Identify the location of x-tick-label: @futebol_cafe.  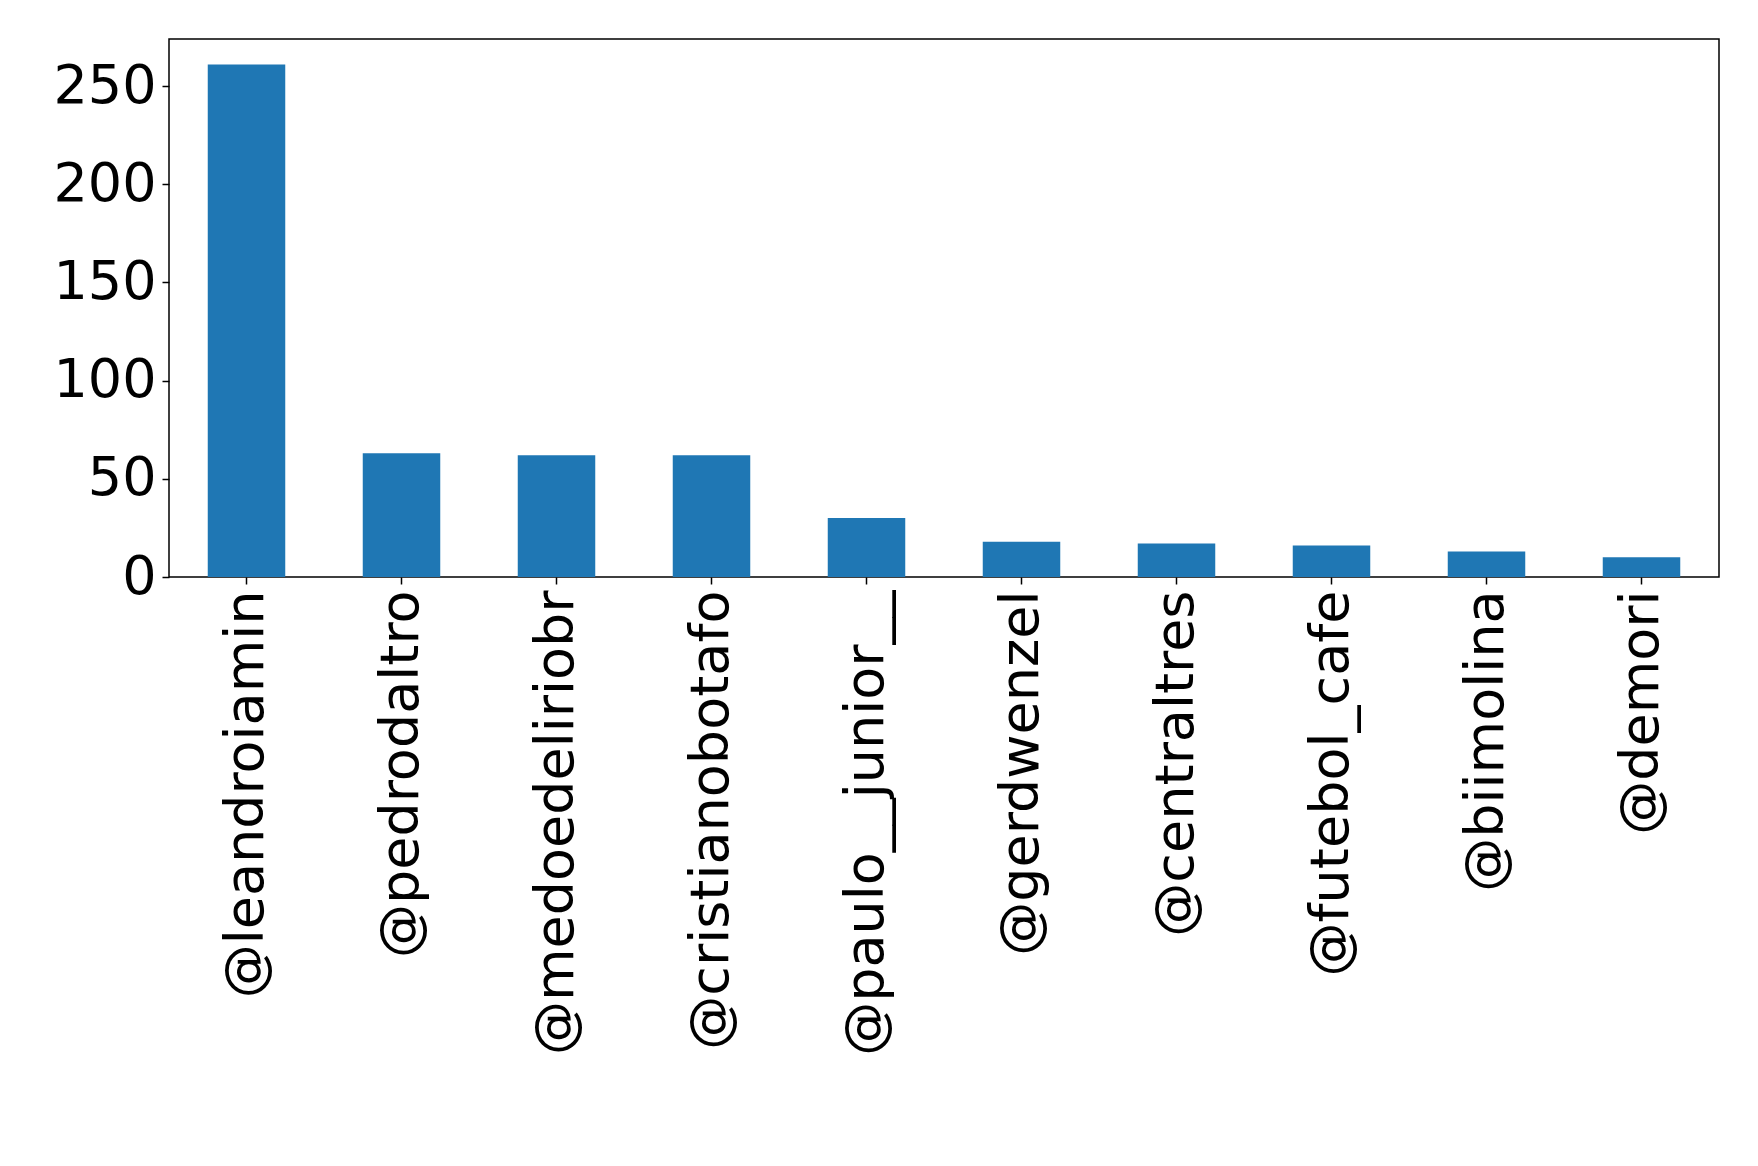
(1329, 783).